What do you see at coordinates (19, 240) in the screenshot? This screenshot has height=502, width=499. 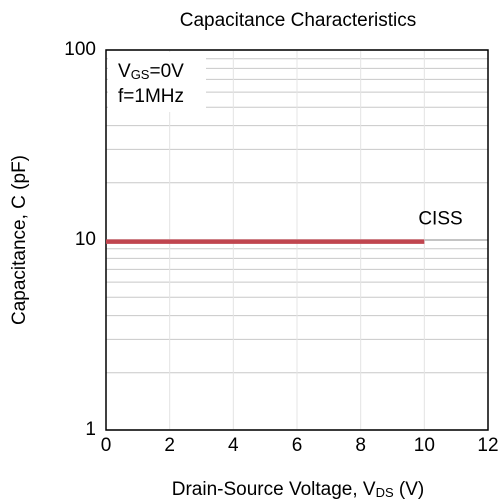 I see `y-axis-label: Capacitance, C (pF)` at bounding box center [19, 240].